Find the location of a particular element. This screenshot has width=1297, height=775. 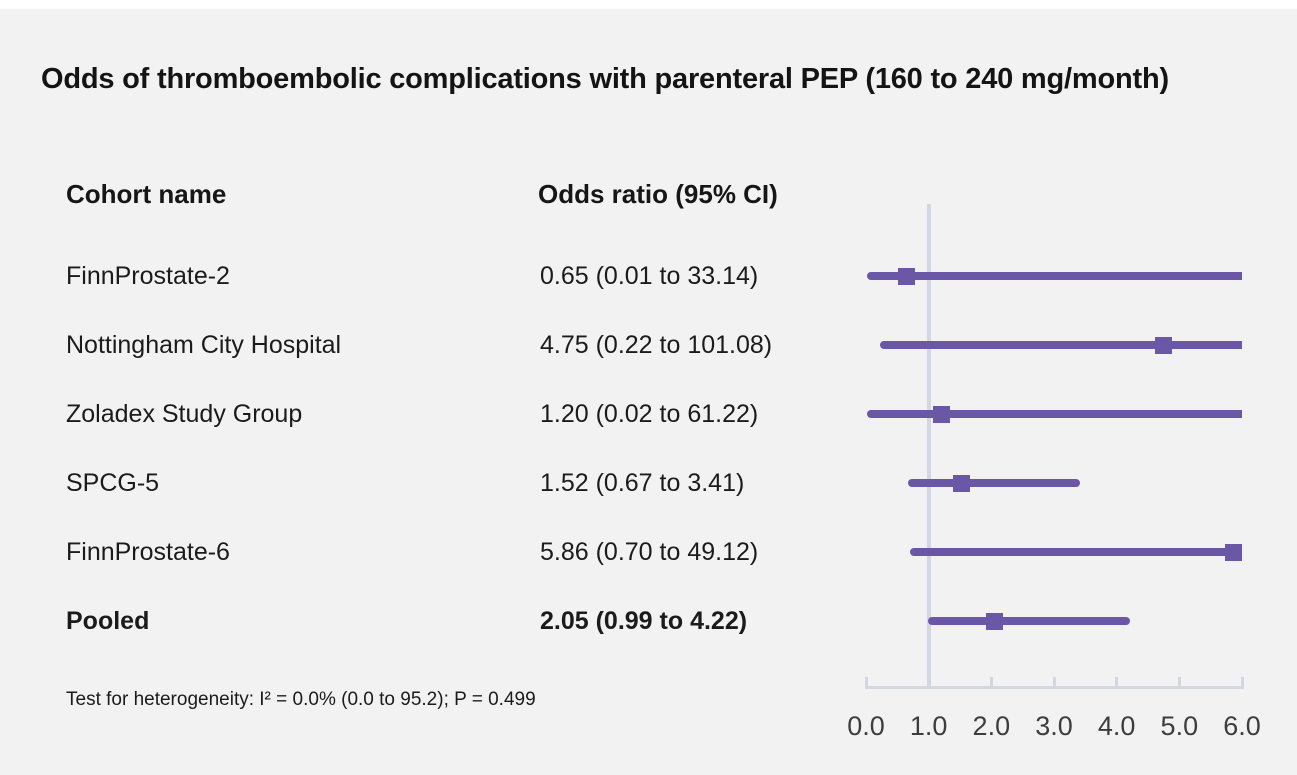

odds-ratio-label: 5.86 (0.70 to 49.12) is located at coordinates (649, 552).